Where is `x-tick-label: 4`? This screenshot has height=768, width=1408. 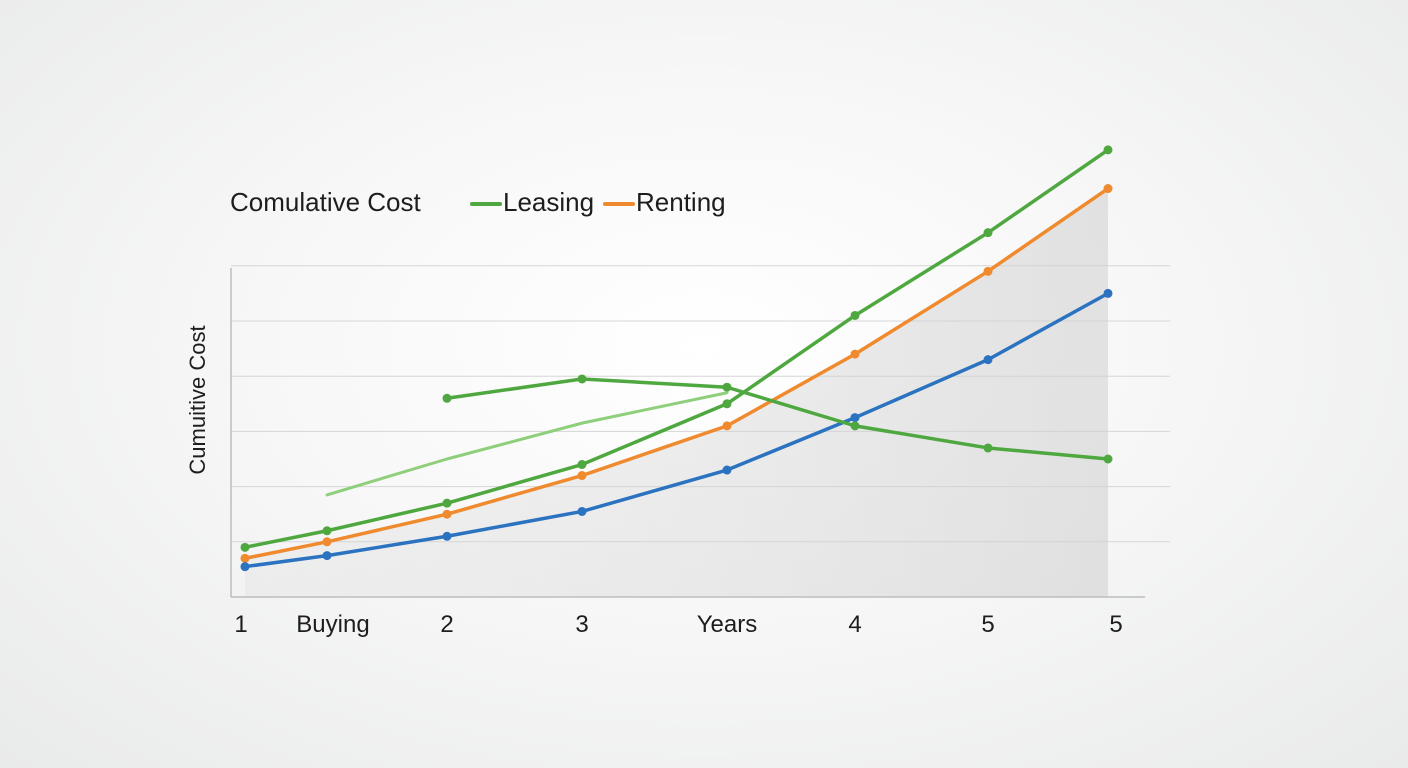
x-tick-label: 4 is located at coordinates (854, 624).